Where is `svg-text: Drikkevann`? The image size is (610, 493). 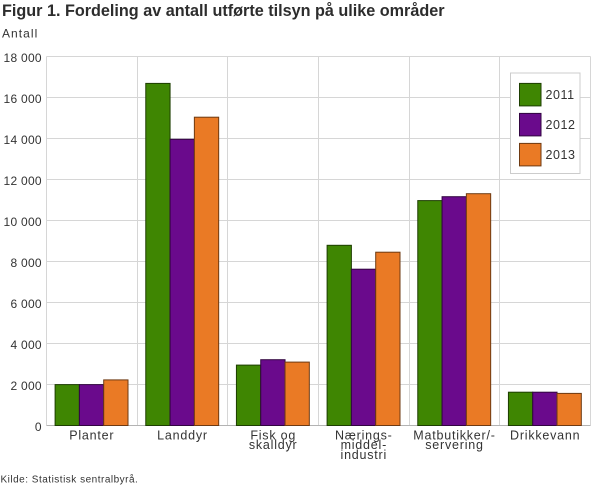 svg-text: Drikkevann is located at coordinates (545, 435).